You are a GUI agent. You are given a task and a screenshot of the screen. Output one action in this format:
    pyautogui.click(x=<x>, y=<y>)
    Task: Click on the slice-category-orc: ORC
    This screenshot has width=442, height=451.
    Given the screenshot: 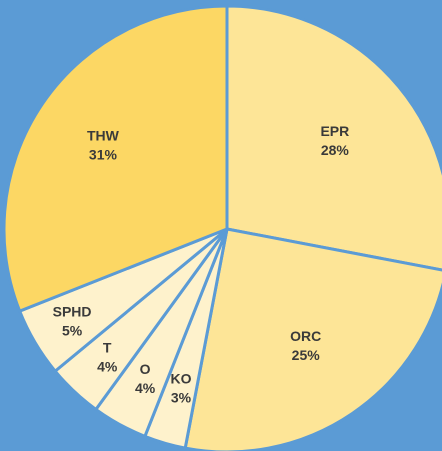 What is the action you would take?
    pyautogui.click(x=305, y=336)
    